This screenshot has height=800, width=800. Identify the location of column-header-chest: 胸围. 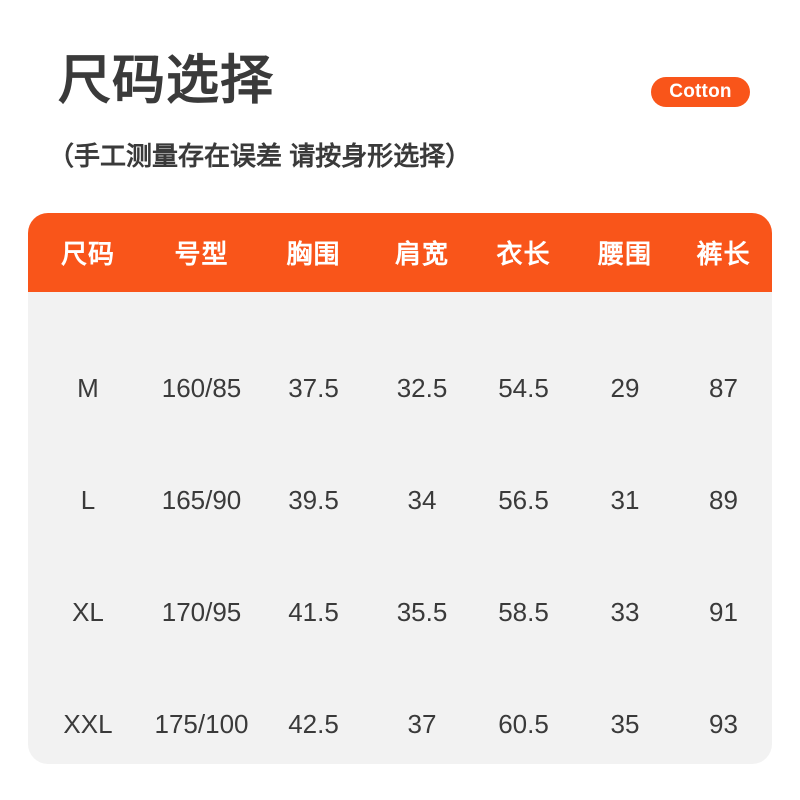
(313, 254).